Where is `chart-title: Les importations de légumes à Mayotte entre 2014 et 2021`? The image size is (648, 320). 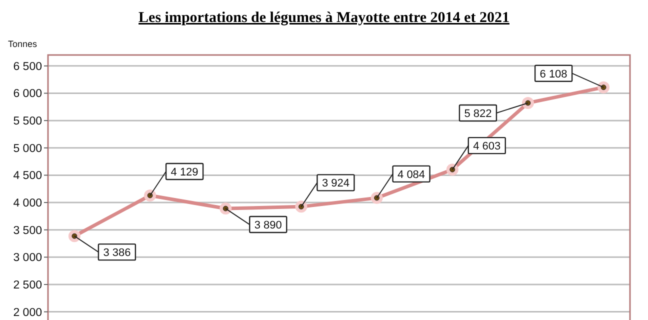
chart-title: Les importations de légumes à Mayotte entre 2014 et 2021 is located at coordinates (324, 18).